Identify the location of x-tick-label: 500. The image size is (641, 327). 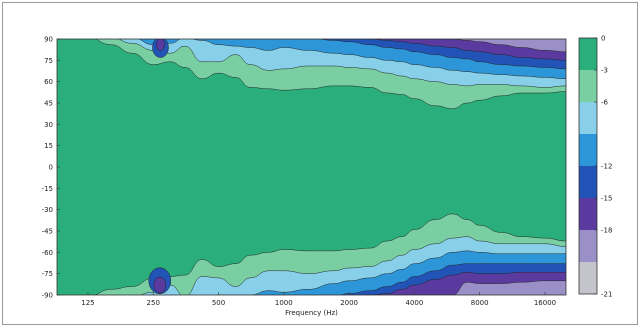
(218, 303).